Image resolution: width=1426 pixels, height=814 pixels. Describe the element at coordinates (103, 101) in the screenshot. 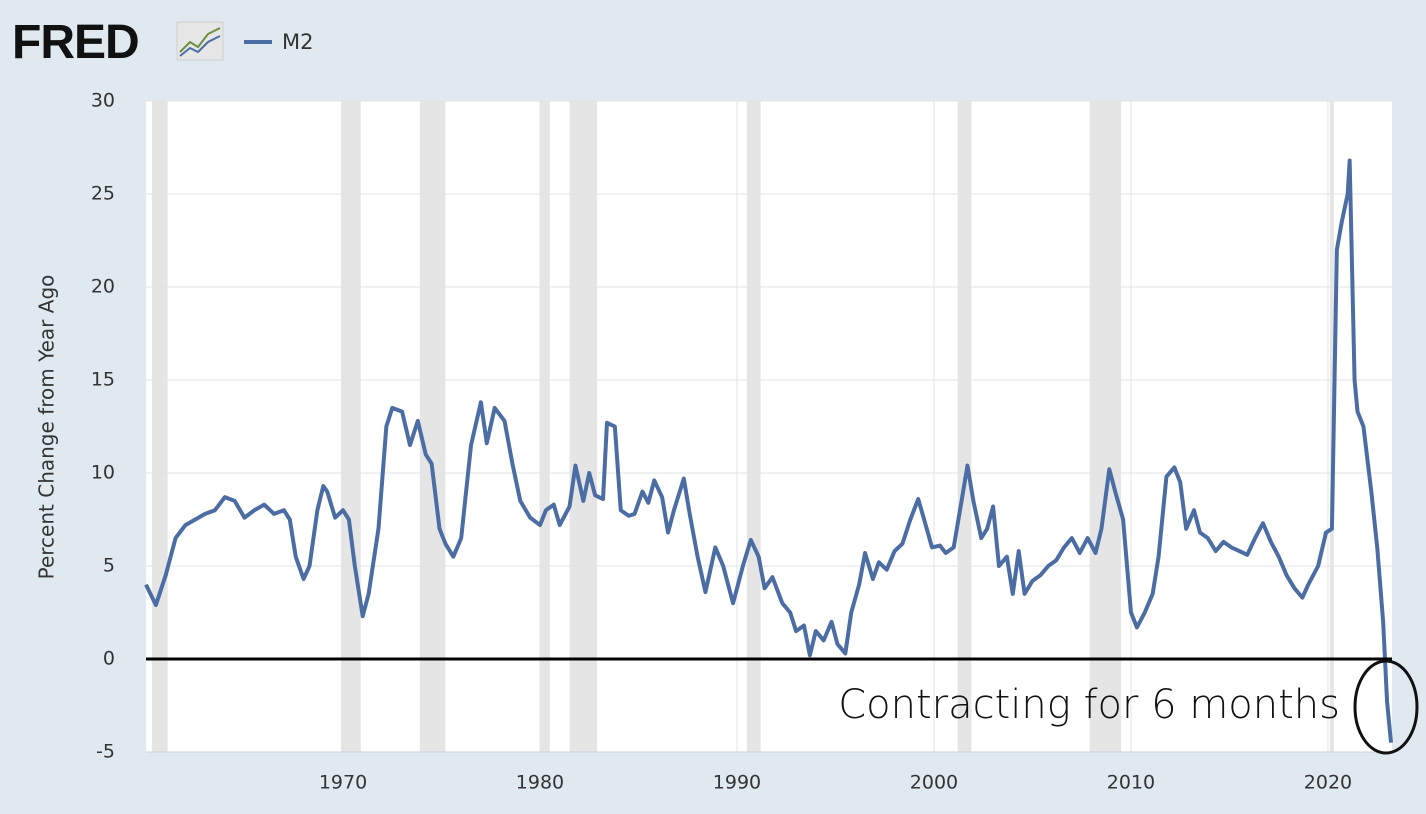

I see `y-tick-label: 30` at that location.